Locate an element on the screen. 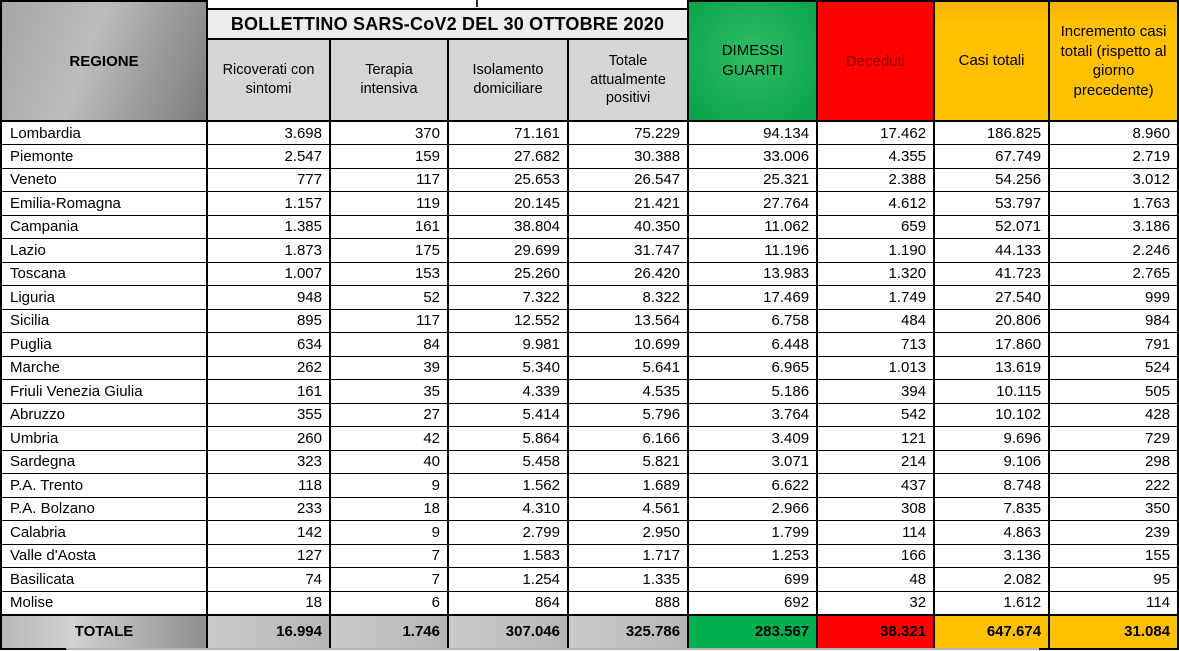 This screenshot has width=1179, height=651. value-cell: 121 is located at coordinates (876, 438).